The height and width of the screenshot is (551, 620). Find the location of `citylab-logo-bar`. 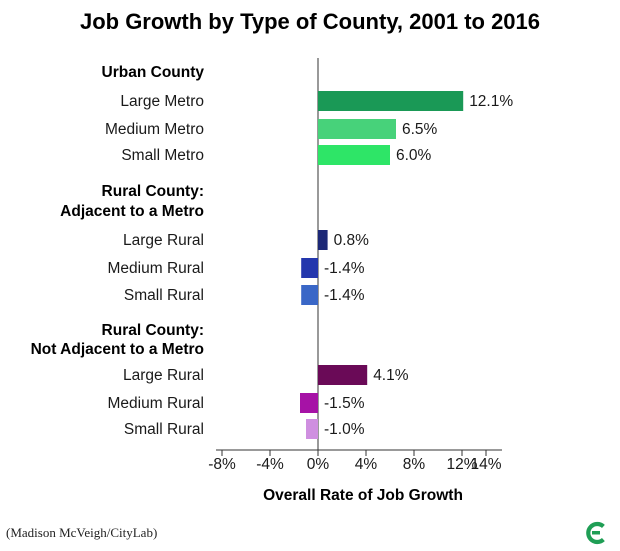

citylab-logo-bar is located at coordinates (596, 533).